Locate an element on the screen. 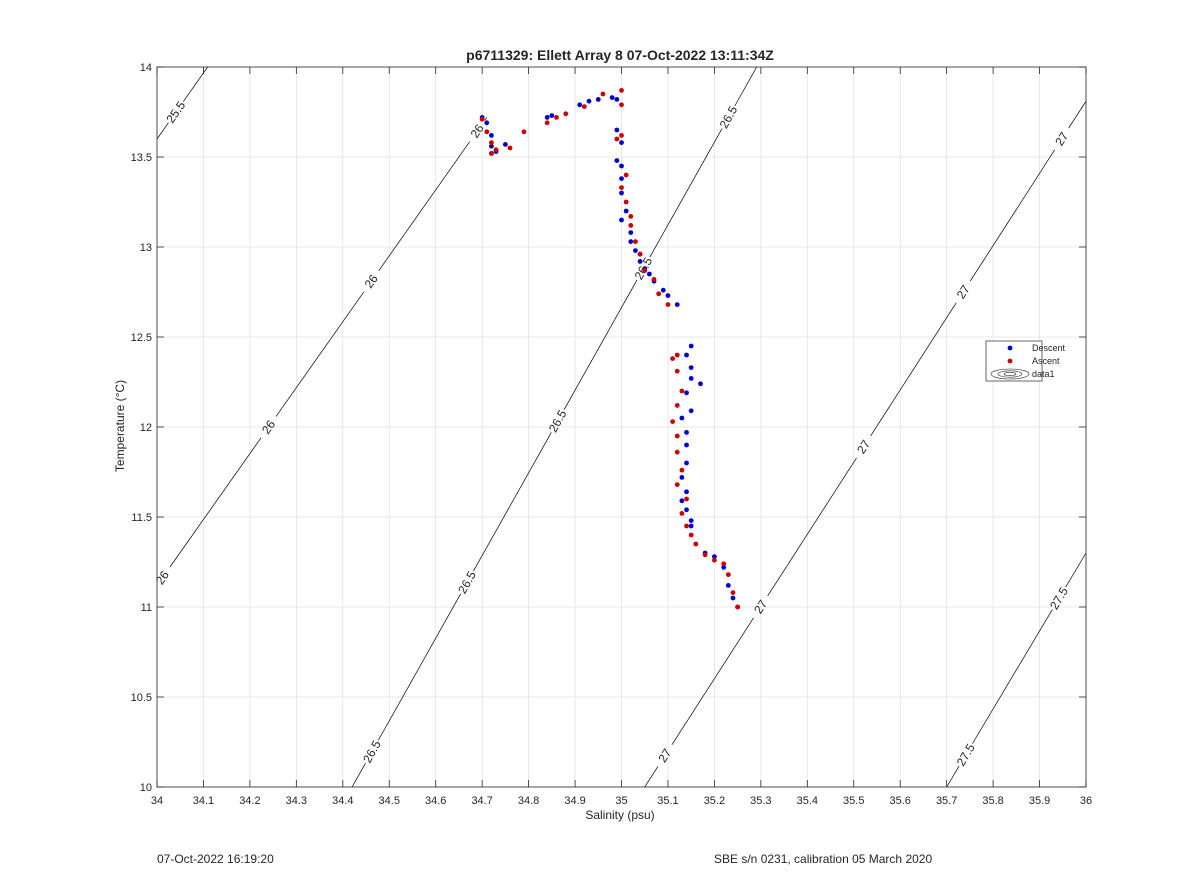  x-tick-label: 35.5 is located at coordinates (853, 801).